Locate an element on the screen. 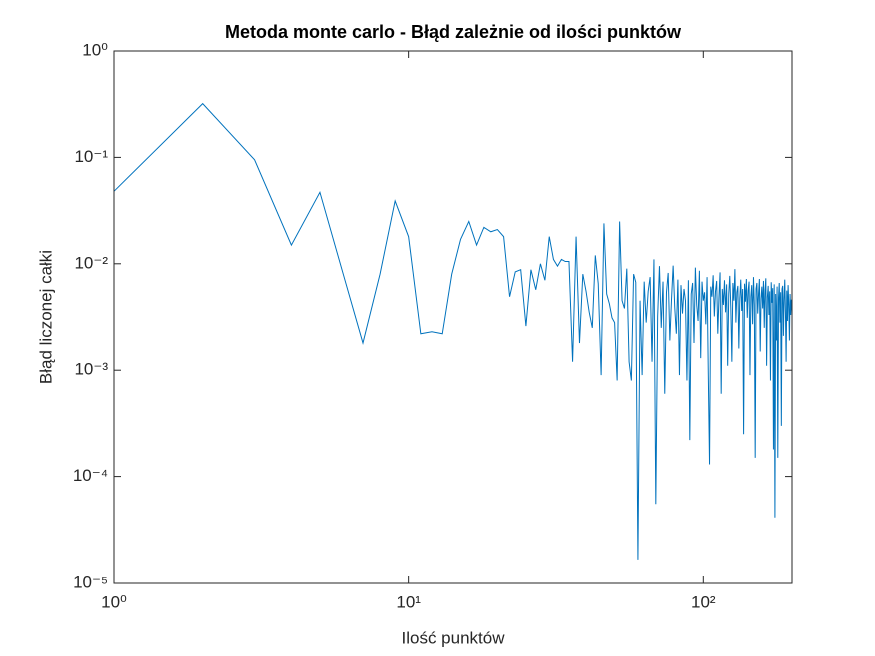 The height and width of the screenshot is (656, 875). y-tick-label: 10⁻³ is located at coordinates (91, 369).